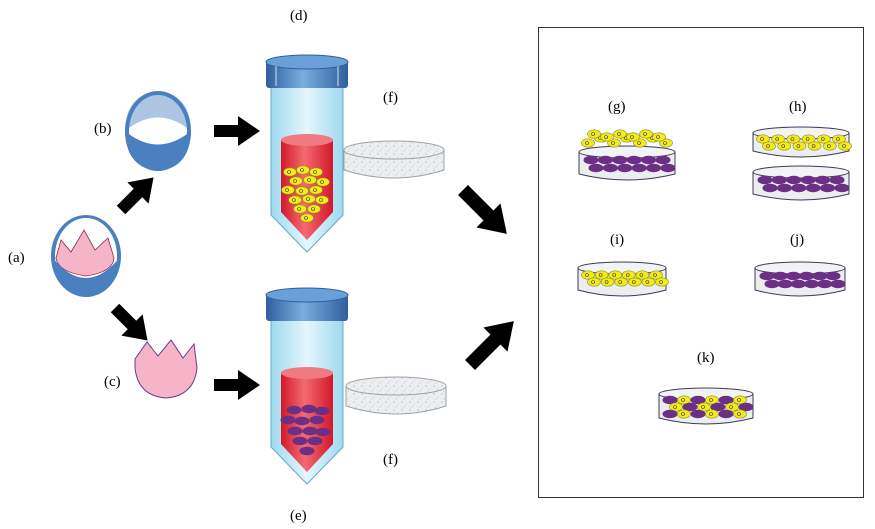  What do you see at coordinates (298, 516) in the screenshot?
I see `label-e: (e)` at bounding box center [298, 516].